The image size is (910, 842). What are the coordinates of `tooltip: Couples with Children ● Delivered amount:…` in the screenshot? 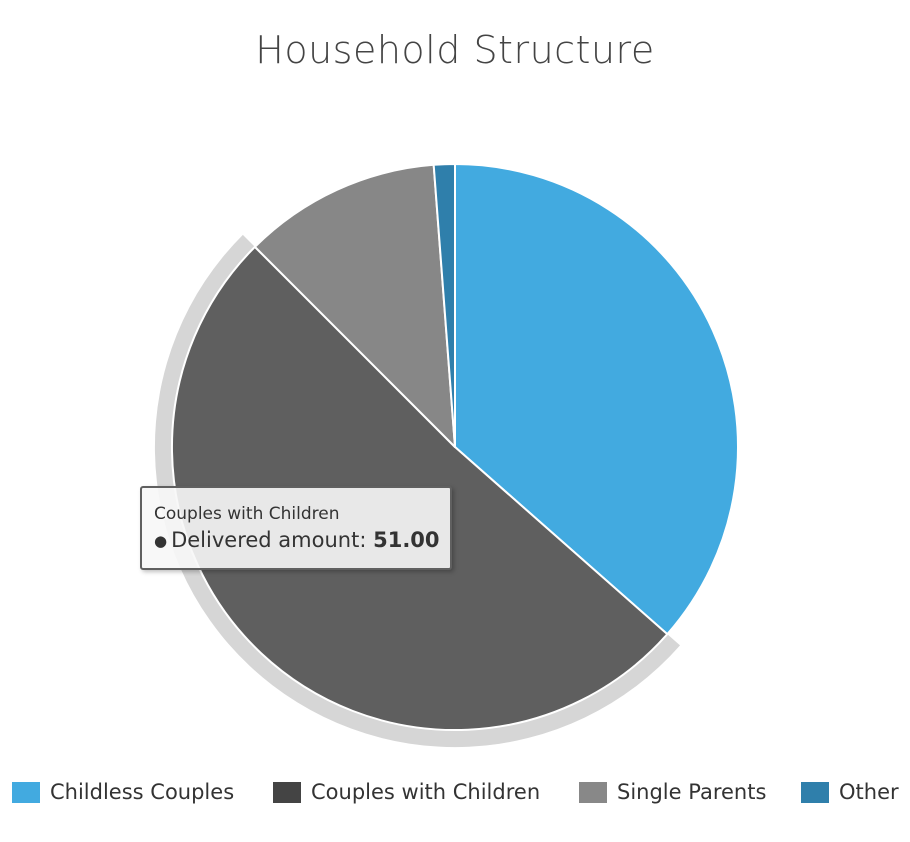 It's located at (296, 528).